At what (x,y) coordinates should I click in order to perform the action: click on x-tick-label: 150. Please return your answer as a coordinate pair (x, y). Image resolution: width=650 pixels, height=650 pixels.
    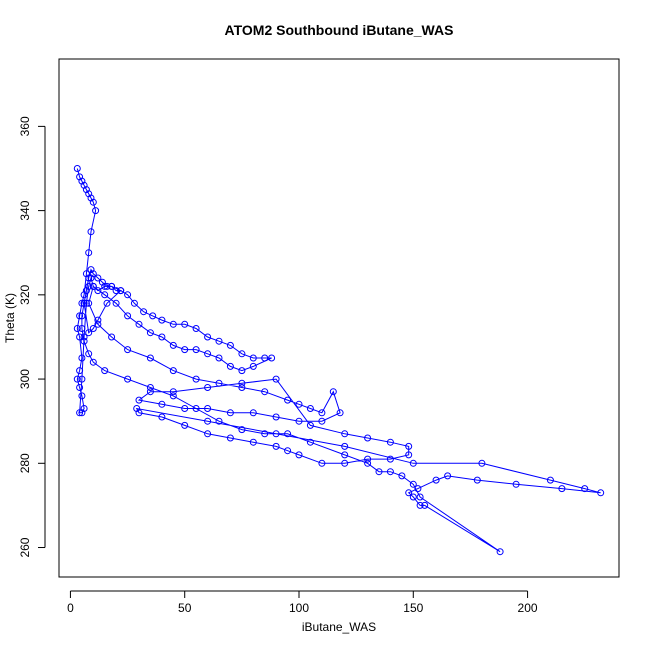
    Looking at the image, I should click on (413, 608).